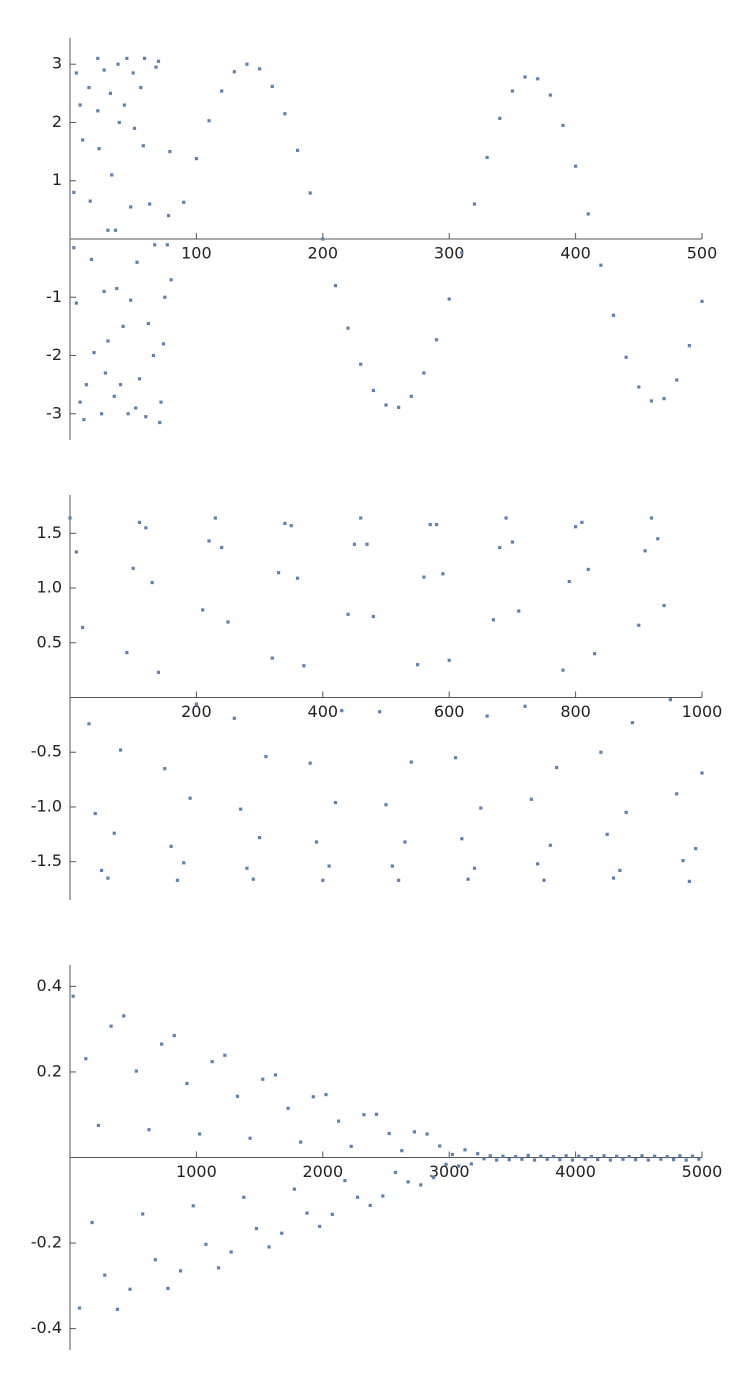 The image size is (750, 1400). What do you see at coordinates (196, 1171) in the screenshot?
I see `x-tick-label: 1000` at bounding box center [196, 1171].